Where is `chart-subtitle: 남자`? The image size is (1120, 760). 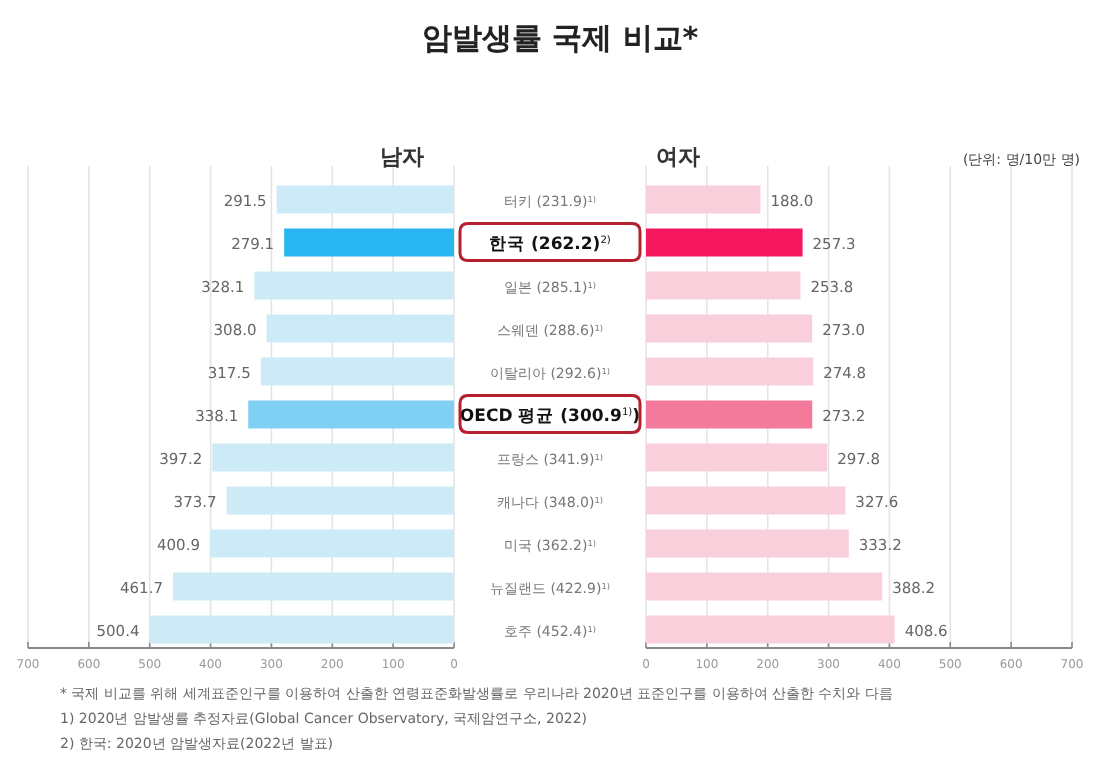 chart-subtitle: 남자 is located at coordinates (402, 157).